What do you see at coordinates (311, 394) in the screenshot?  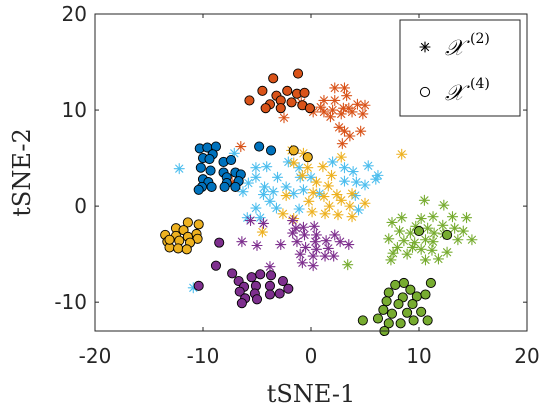 I see `x-axis-label: tSNE-1` at bounding box center [311, 394].